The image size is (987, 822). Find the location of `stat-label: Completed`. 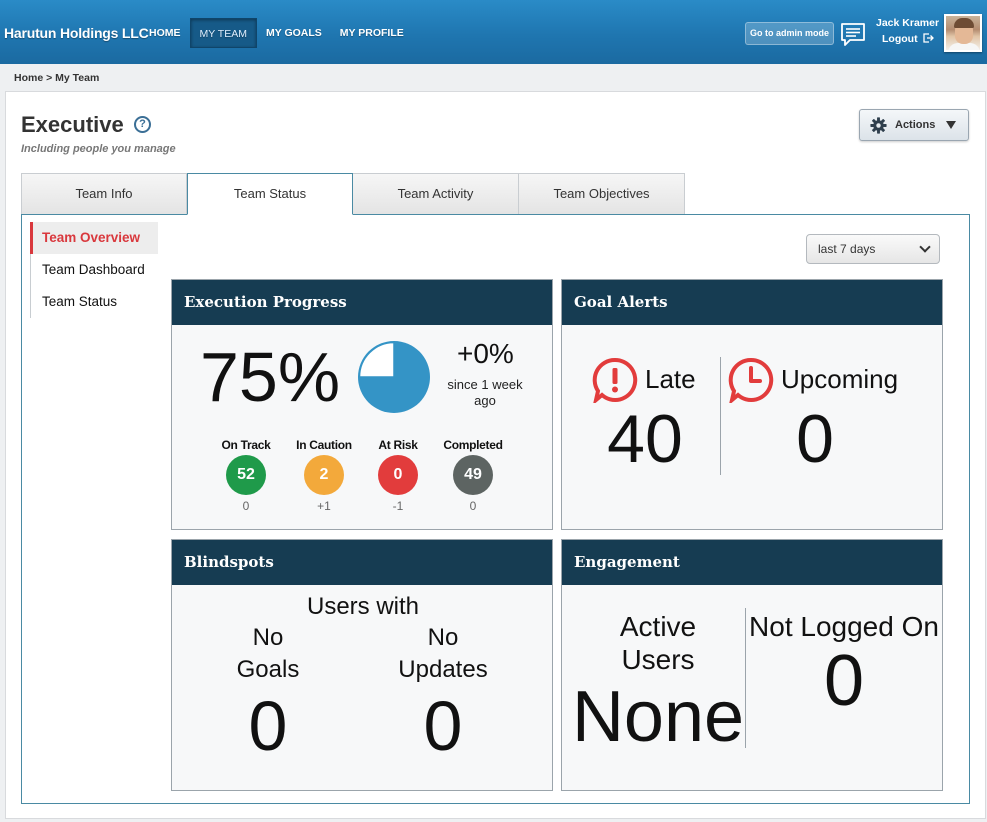

stat-label: Completed is located at coordinates (473, 445).